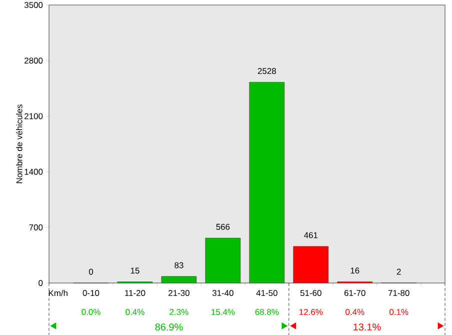  I want to click on y-axis-title: Nombre de véhicules, so click(19, 144).